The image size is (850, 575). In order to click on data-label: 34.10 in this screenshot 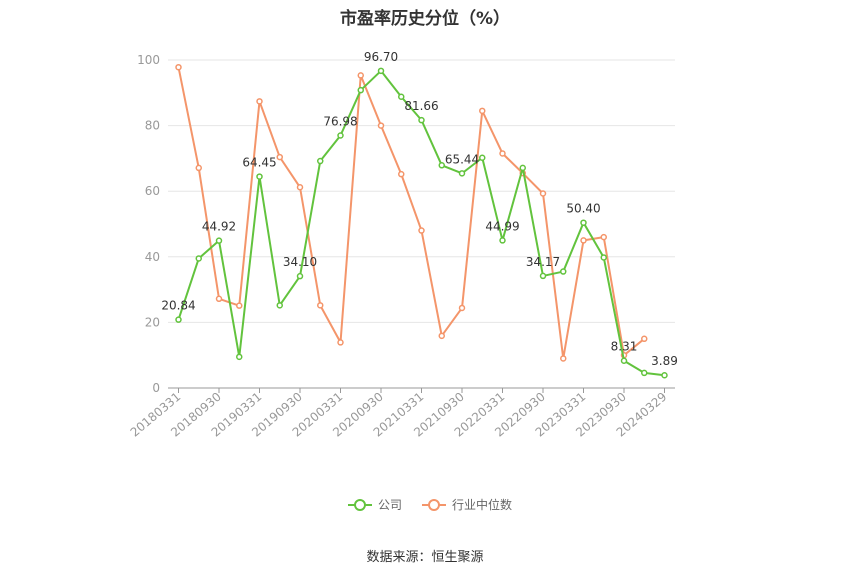, I will do `click(300, 262)`.